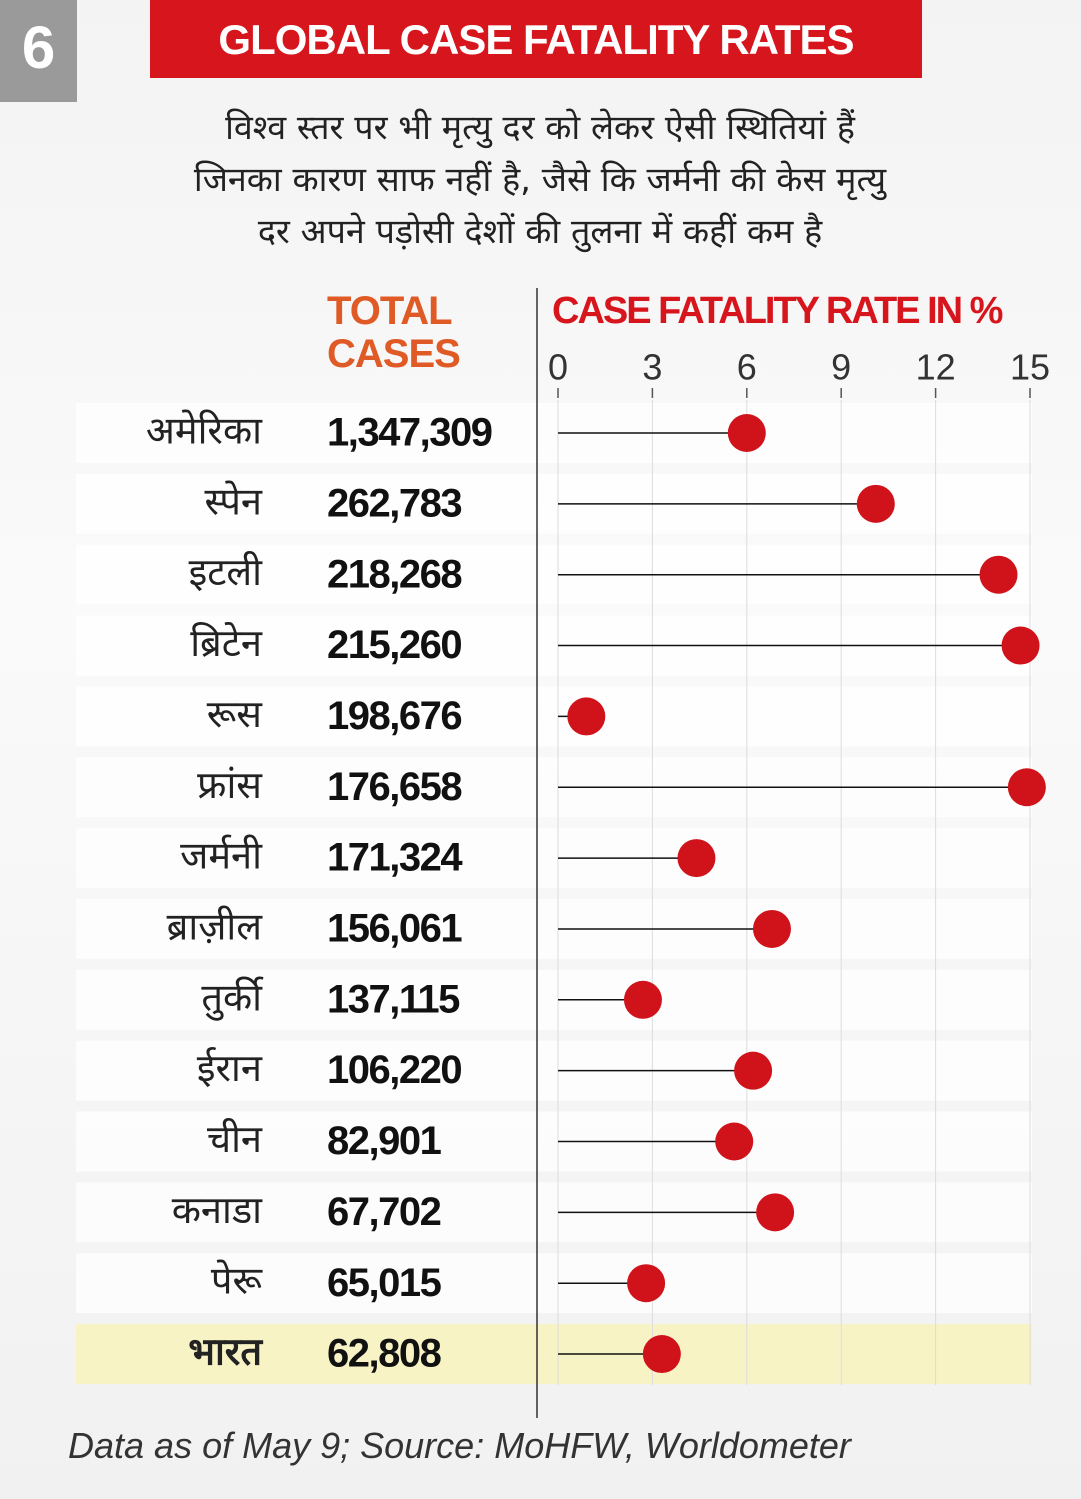 The width and height of the screenshot is (1081, 1499). What do you see at coordinates (384, 1141) in the screenshot?
I see `total-cases: 82,901` at bounding box center [384, 1141].